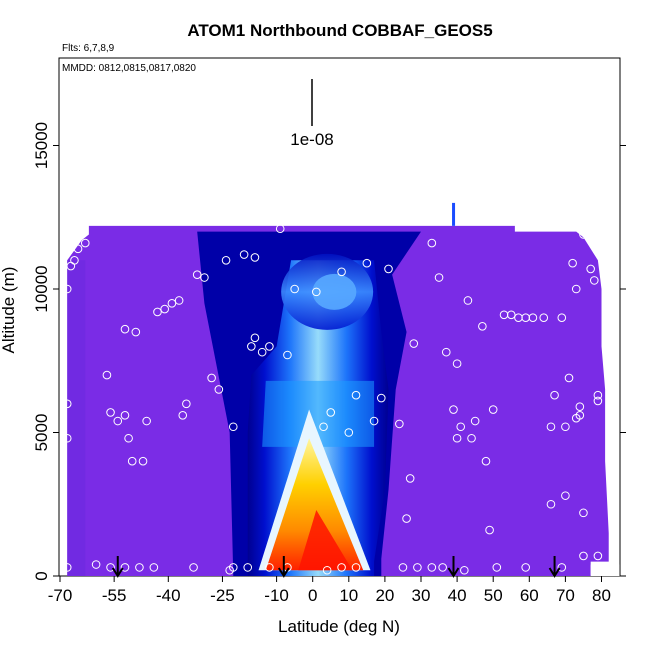 The width and height of the screenshot is (650, 650). I want to click on dates-label: MMDD: 0812,0815,0817,0820, so click(129, 68).